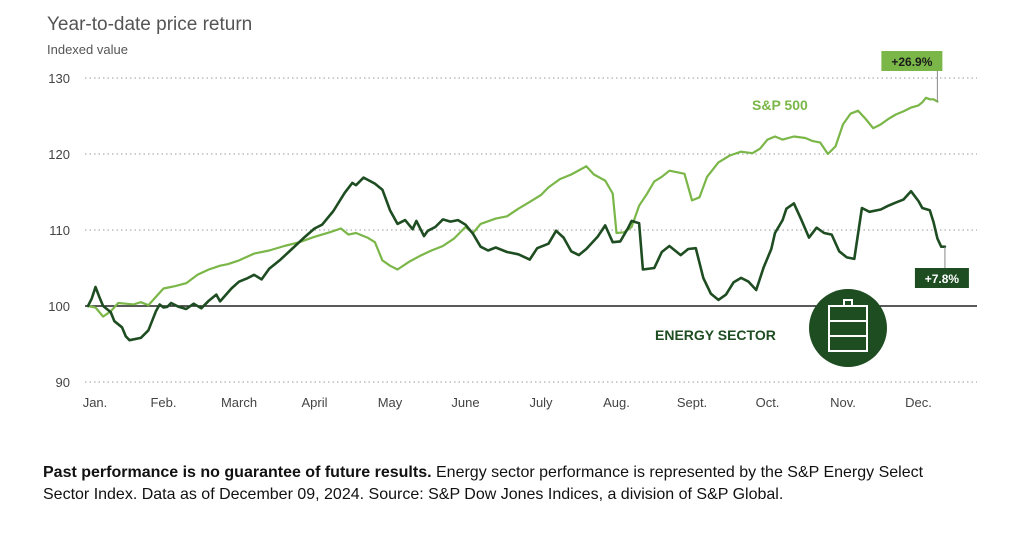 The width and height of the screenshot is (1024, 559). I want to click on x-tick-label: Oct., so click(768, 402).